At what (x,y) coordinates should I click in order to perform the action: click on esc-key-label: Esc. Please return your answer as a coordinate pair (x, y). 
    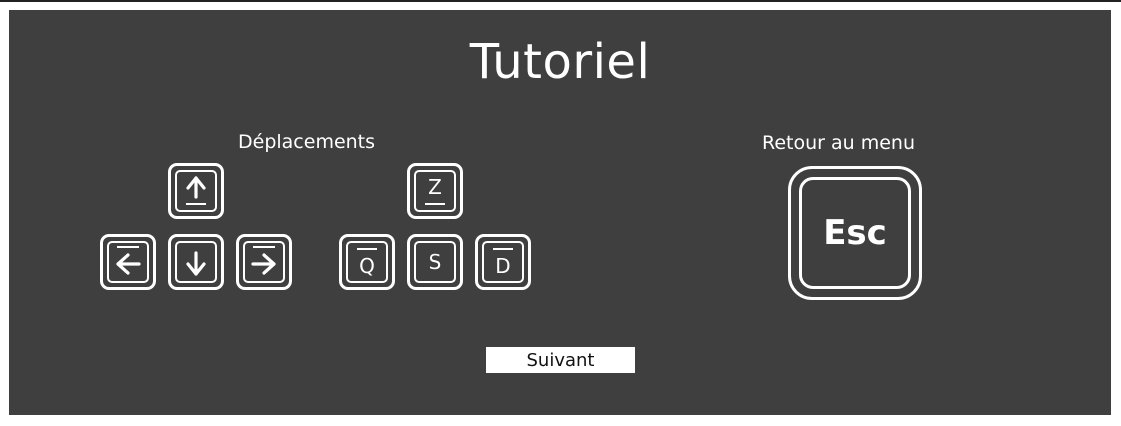
    Looking at the image, I should click on (855, 233).